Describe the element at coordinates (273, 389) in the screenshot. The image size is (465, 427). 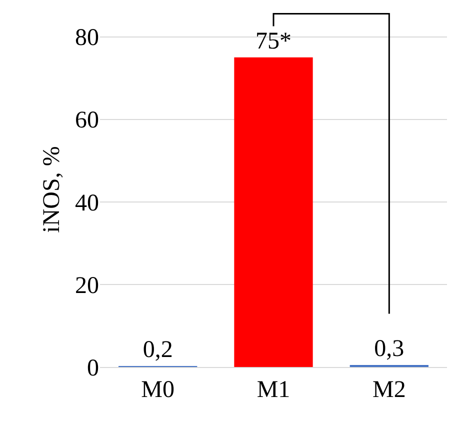
I see `x-tick-label: M1` at that location.